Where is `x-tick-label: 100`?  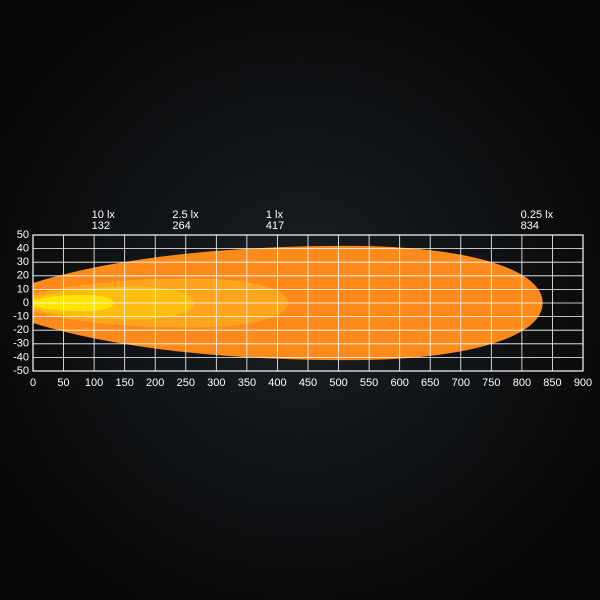 x-tick-label: 100 is located at coordinates (94, 383).